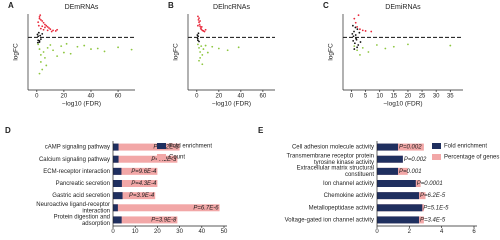 This screenshot has width=500, height=240. I want to click on category-label: Extracellular matrix structural, so click(335, 169).